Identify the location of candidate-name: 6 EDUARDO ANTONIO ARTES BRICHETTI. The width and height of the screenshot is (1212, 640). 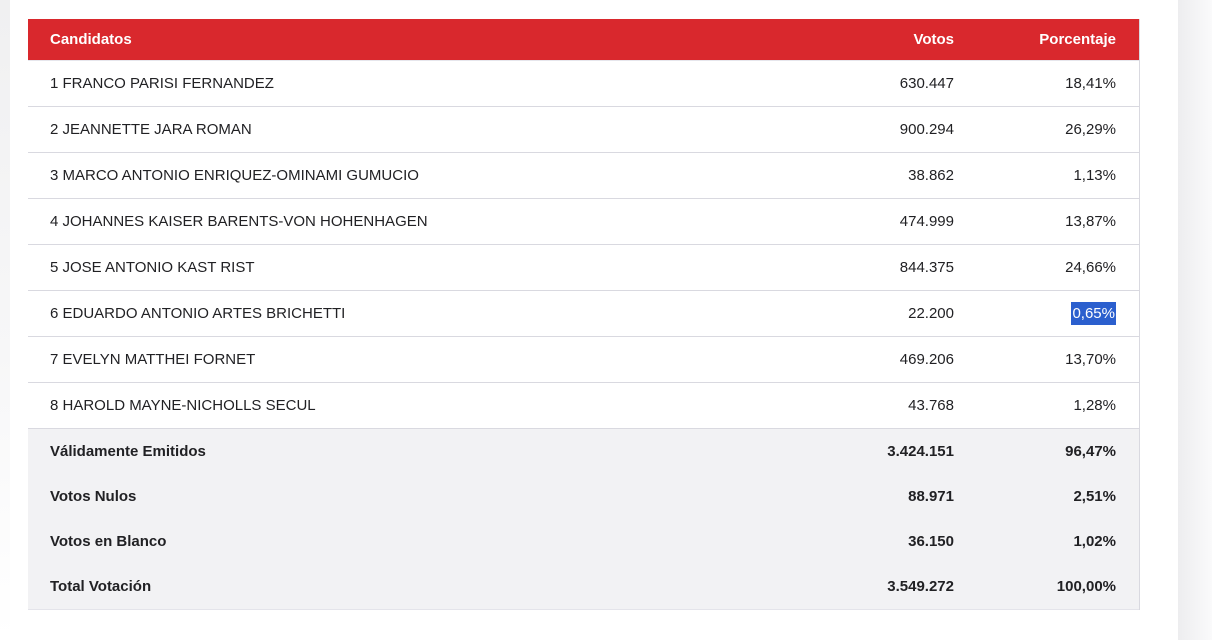
(198, 313).